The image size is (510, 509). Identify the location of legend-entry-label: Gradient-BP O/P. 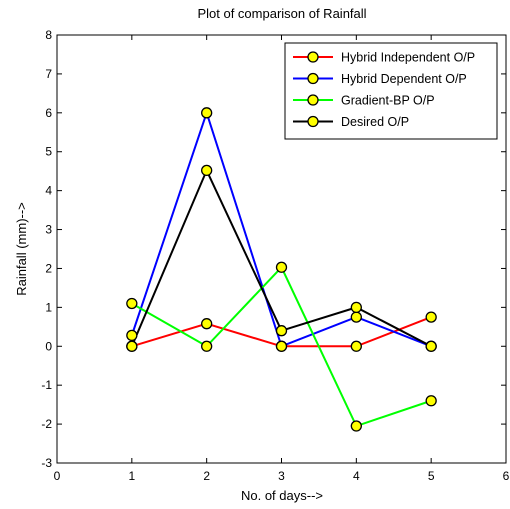
(388, 101).